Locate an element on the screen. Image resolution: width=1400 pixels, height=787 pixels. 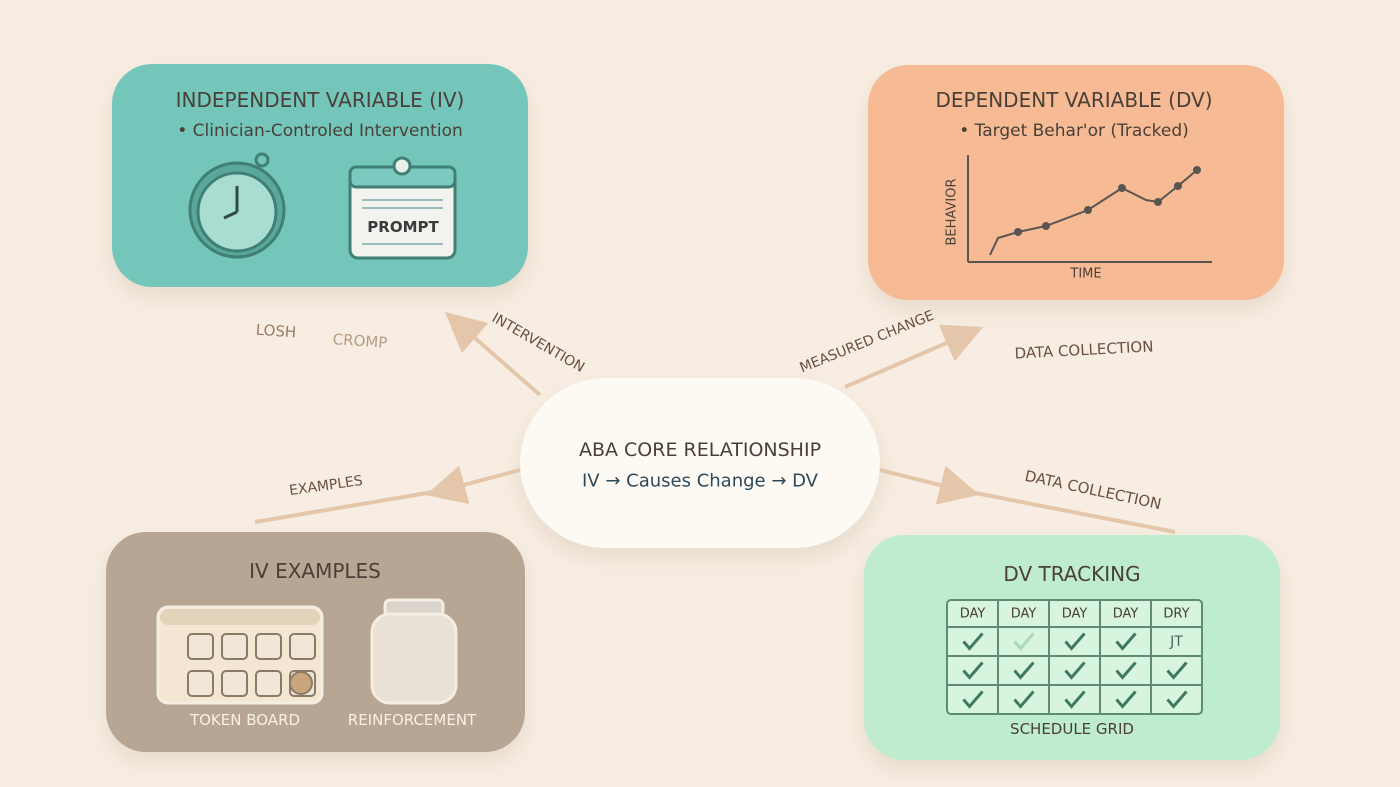
schedule-grid-icon is located at coordinates (1074, 657).